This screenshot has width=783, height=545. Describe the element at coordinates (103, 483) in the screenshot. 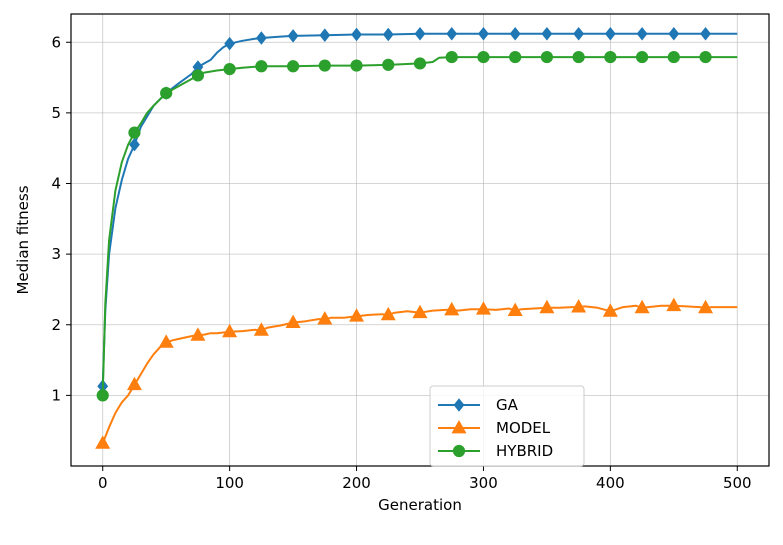

I see `x-tick-label: 0` at that location.